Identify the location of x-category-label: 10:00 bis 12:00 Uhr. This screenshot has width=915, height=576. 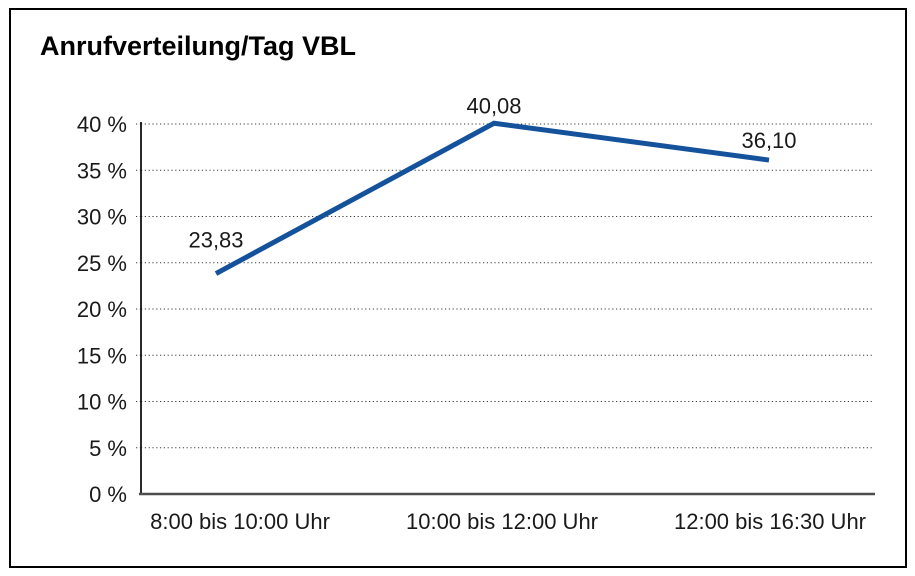
(502, 521).